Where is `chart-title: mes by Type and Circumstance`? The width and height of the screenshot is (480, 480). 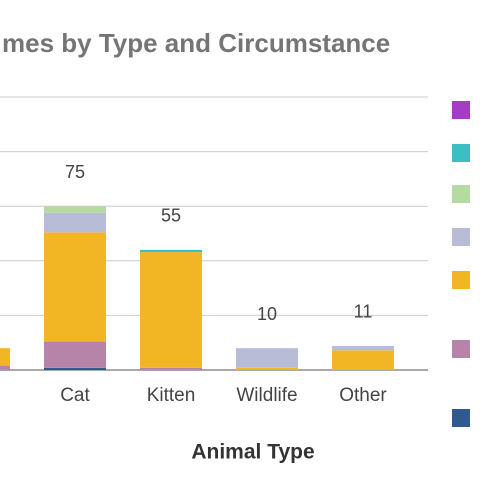 chart-title: mes by Type and Circumstance is located at coordinates (196, 43).